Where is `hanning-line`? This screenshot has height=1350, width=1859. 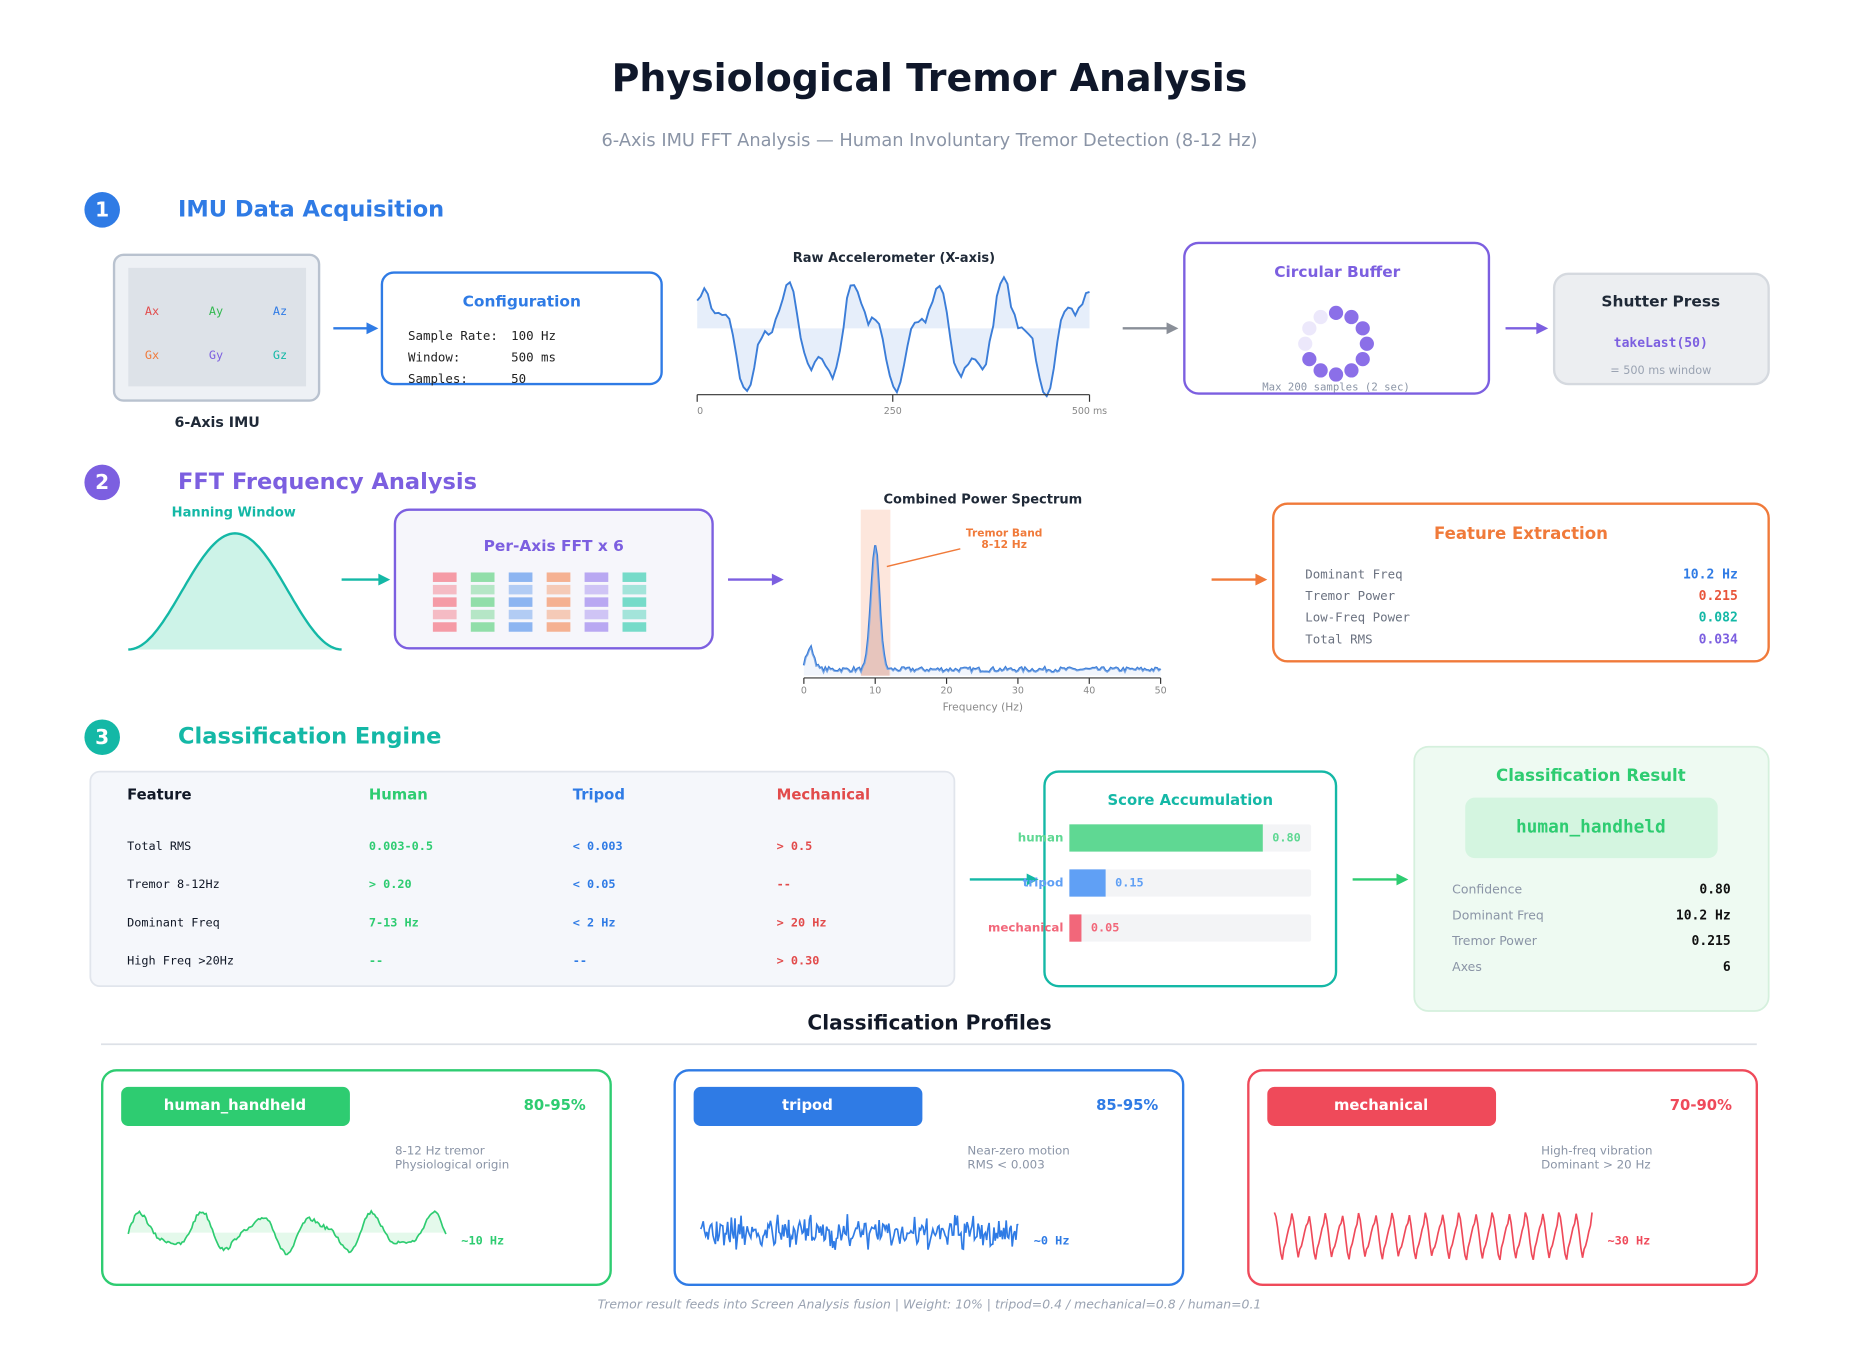
hanning-line is located at coordinates (235, 591).